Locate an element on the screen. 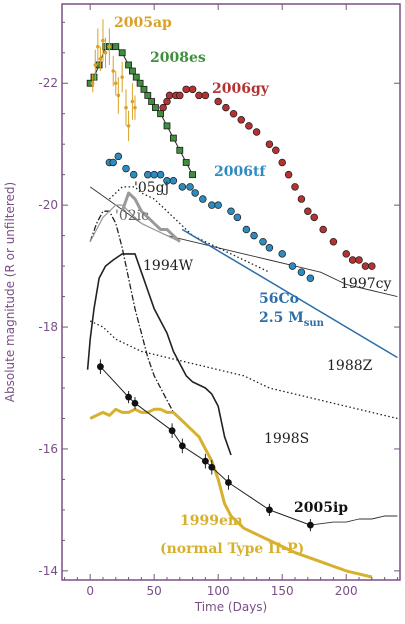 This screenshot has height=624, width=405. x-tick-label: 0 is located at coordinates (90, 591).